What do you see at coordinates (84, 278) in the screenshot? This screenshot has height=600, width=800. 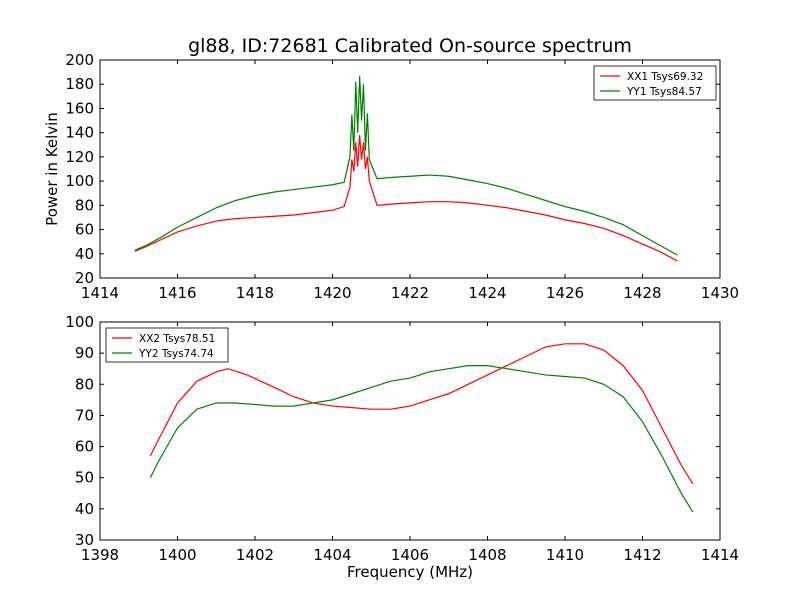 I see `y-tick-label: 20` at bounding box center [84, 278].